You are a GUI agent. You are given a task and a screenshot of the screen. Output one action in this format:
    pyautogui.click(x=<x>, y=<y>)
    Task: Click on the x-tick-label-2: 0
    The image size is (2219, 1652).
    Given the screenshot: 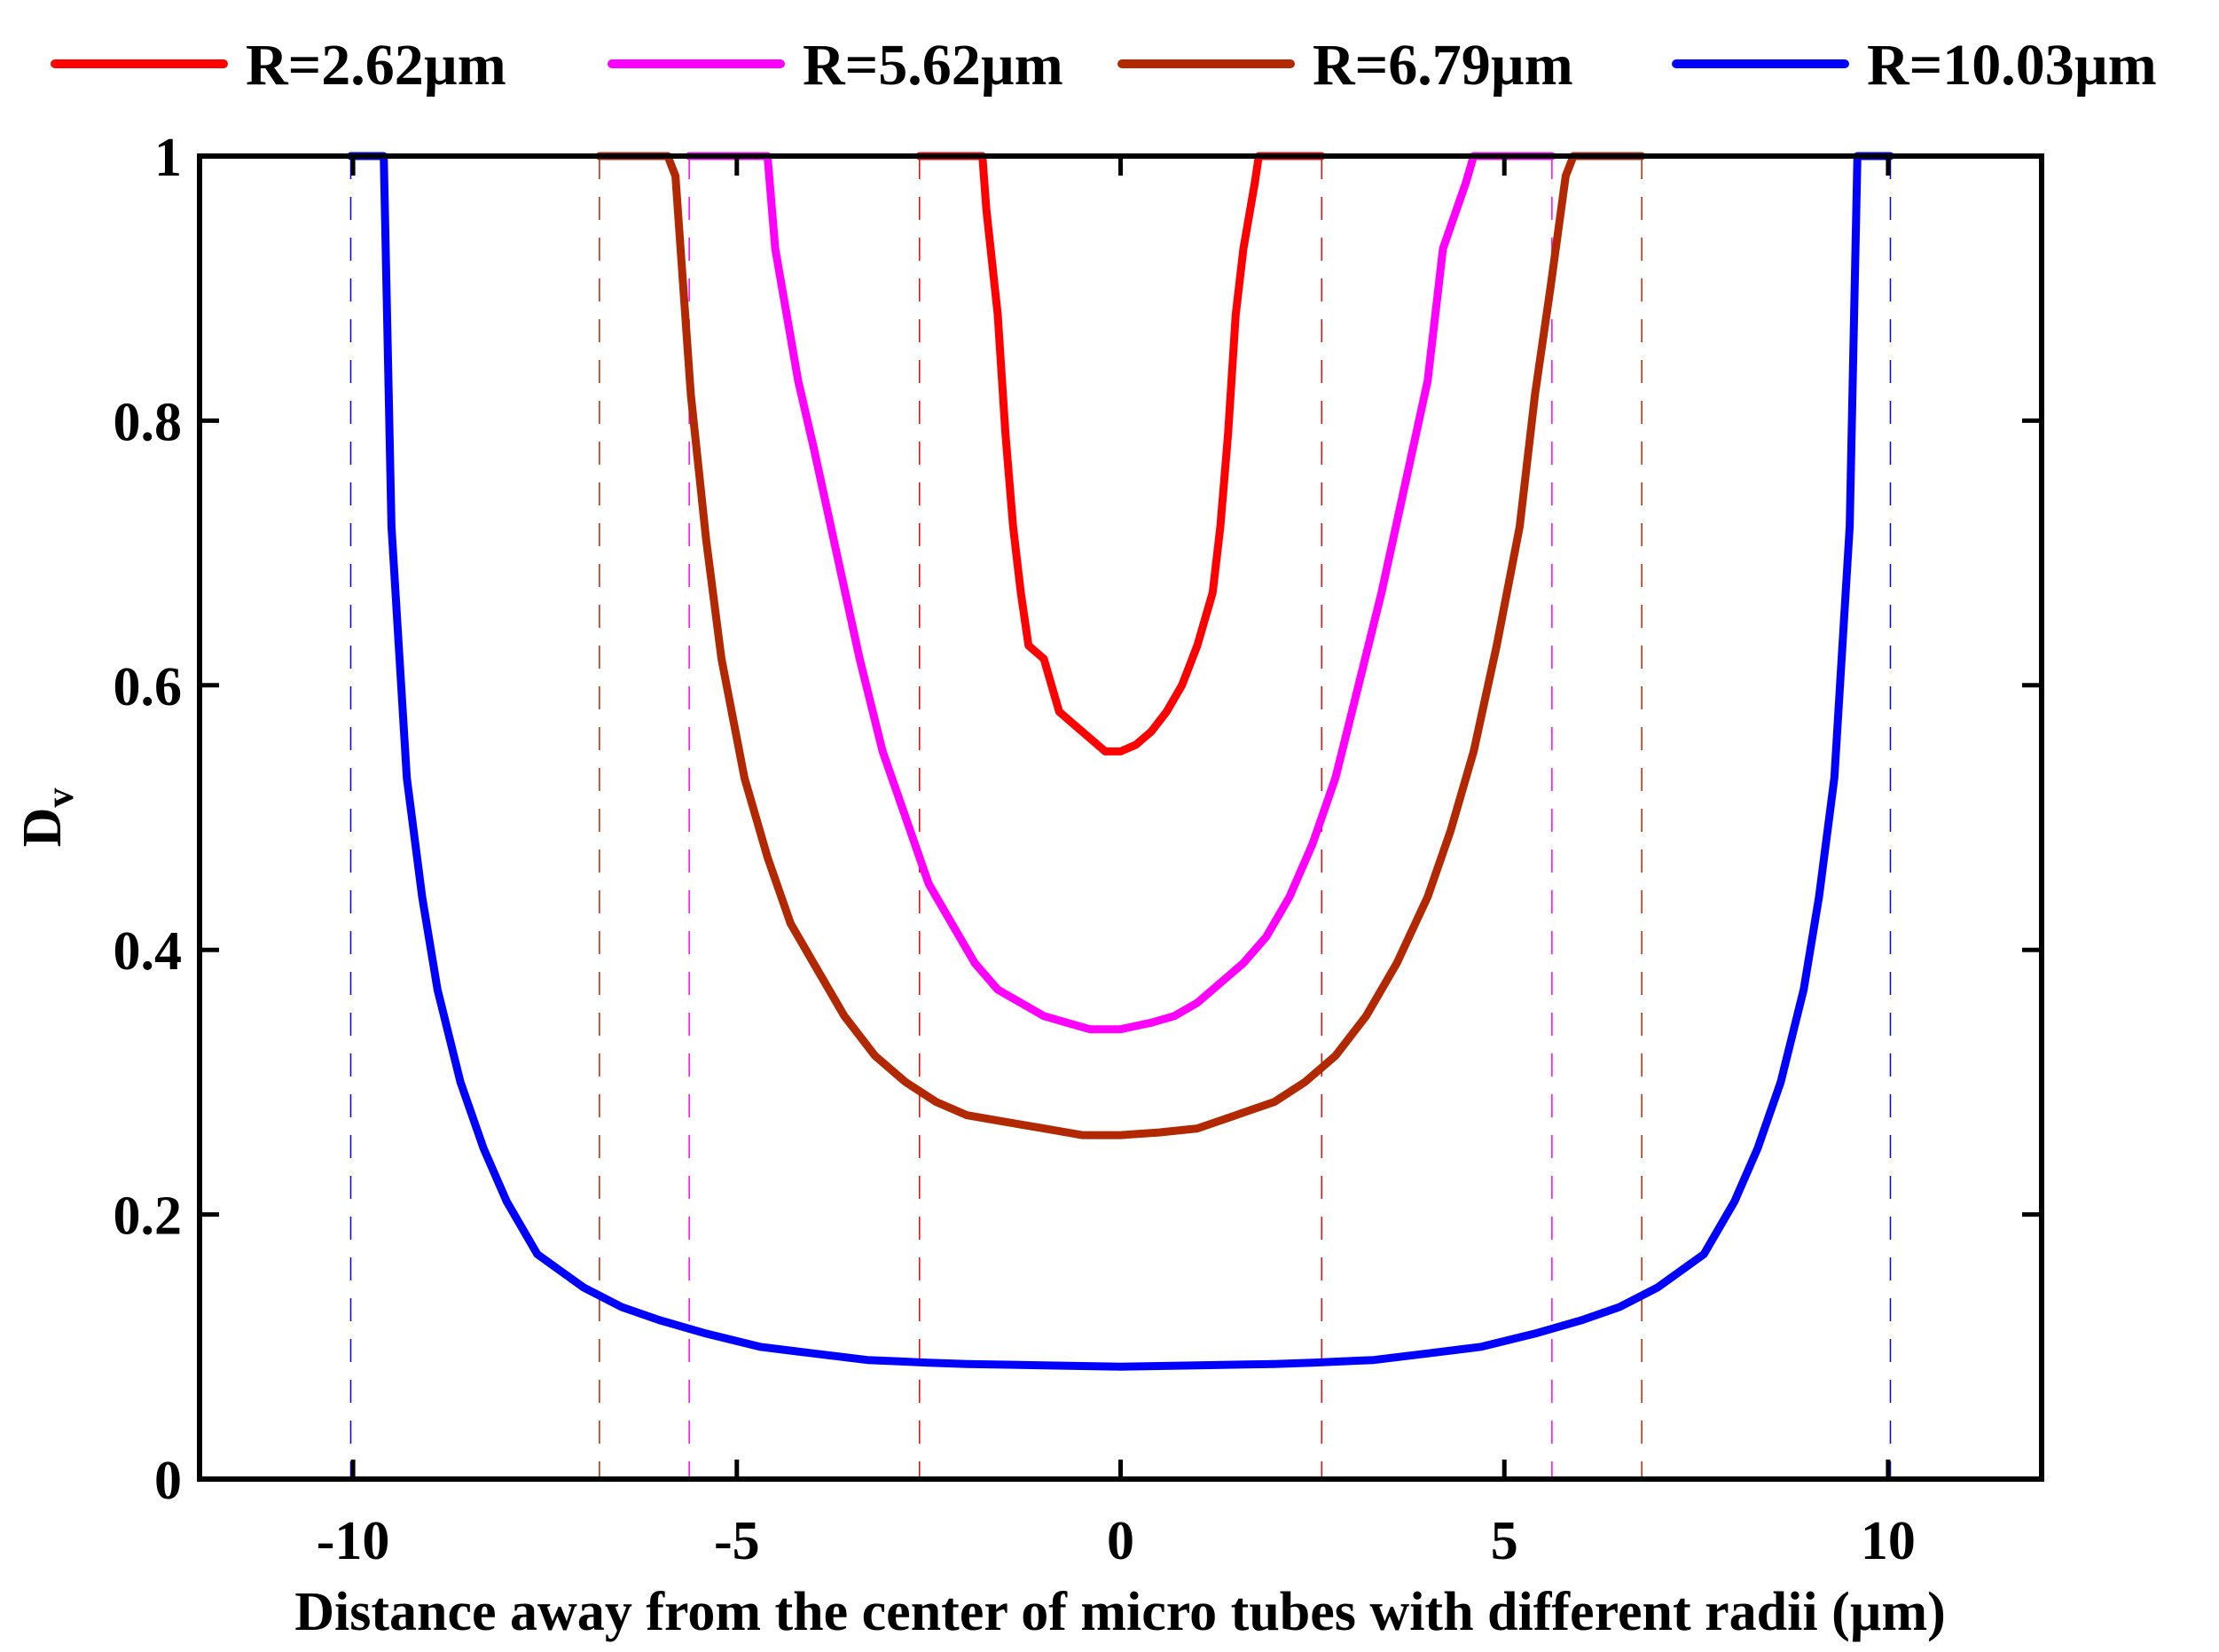 What is the action you would take?
    pyautogui.click(x=1120, y=1541)
    